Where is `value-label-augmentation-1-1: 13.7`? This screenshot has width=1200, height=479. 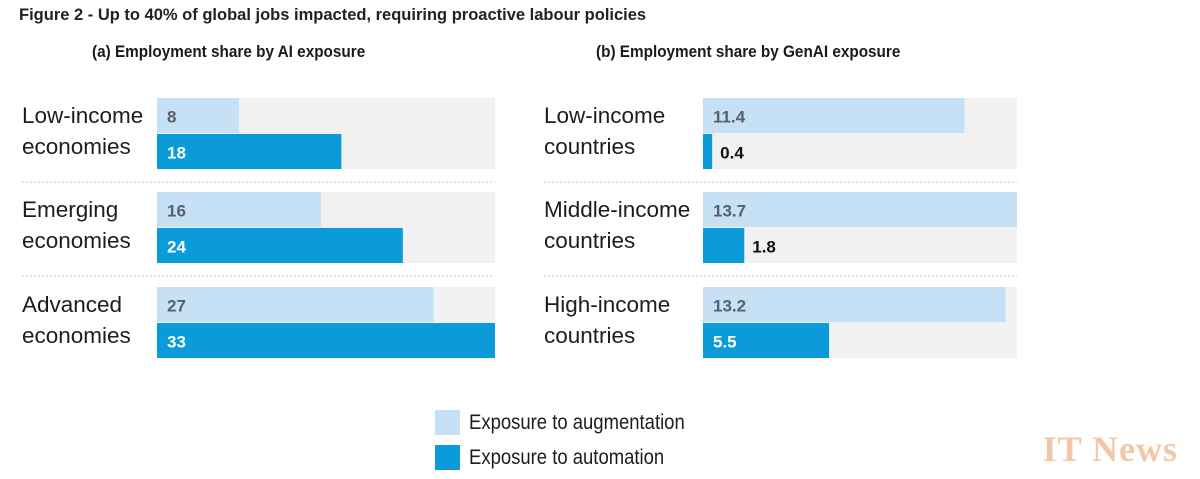
value-label-augmentation-1-1: 13.7 is located at coordinates (729, 211).